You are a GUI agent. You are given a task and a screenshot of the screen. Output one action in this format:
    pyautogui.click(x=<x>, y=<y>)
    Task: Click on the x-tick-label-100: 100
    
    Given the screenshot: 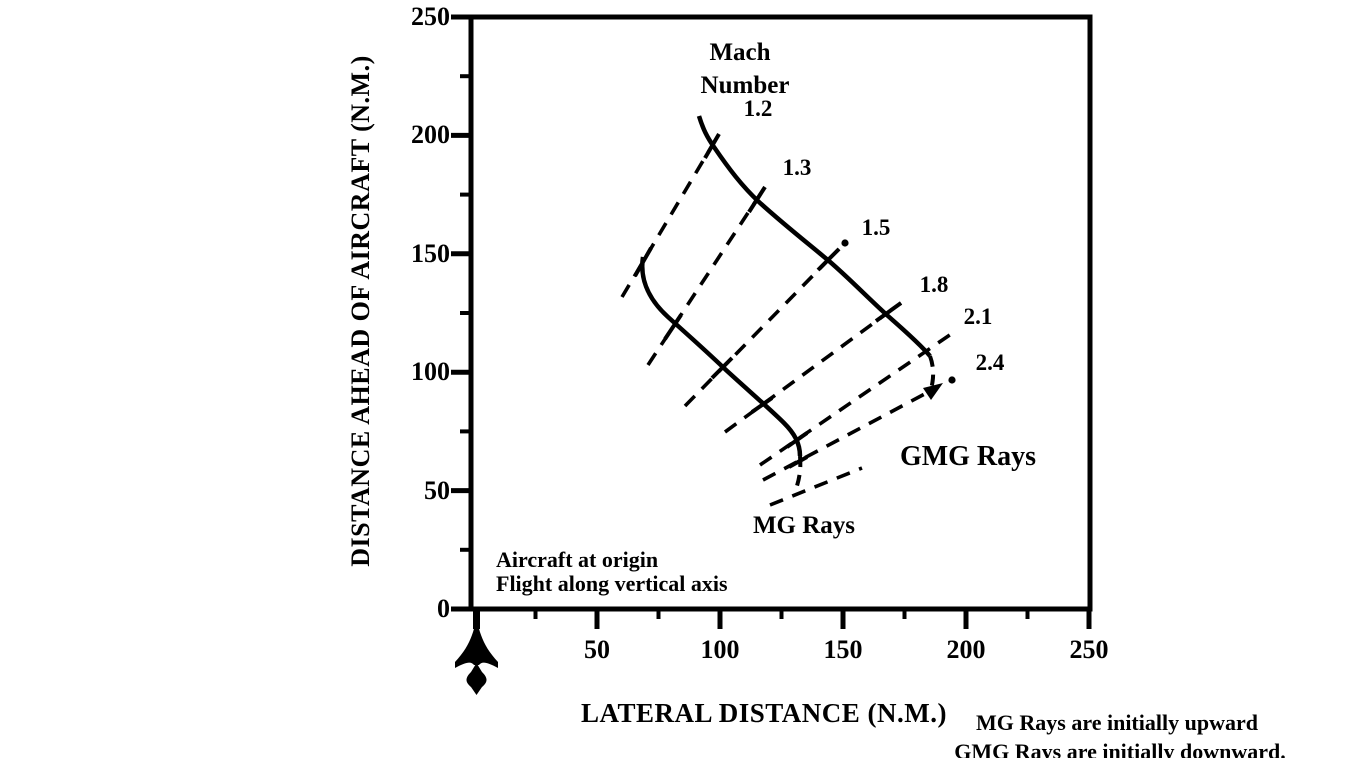 What is the action you would take?
    pyautogui.click(x=720, y=649)
    